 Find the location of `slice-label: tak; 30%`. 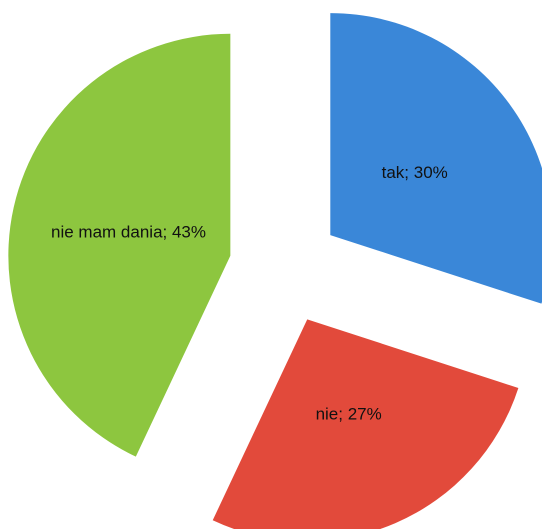

slice-label: tak; 30% is located at coordinates (415, 172).